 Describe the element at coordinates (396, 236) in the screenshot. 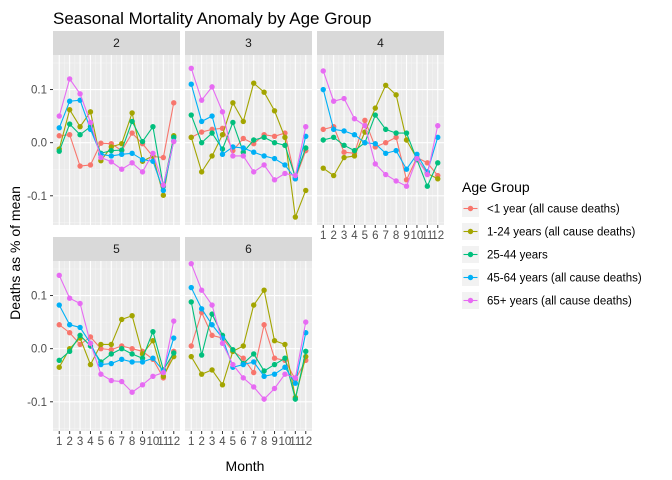

I see `x-tick-label: 8` at that location.